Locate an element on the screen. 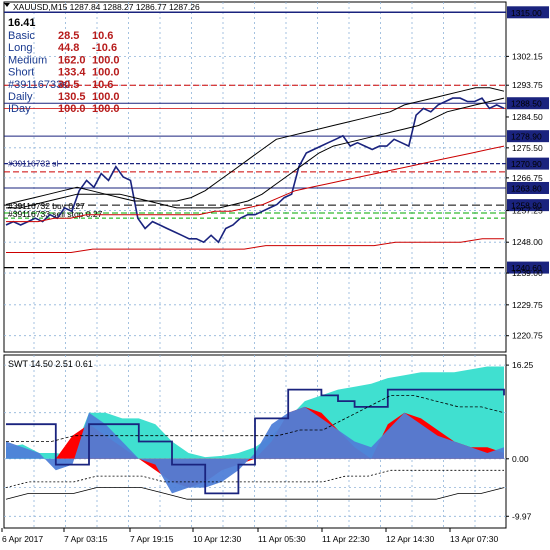  info-row-v1: 28.5 is located at coordinates (68, 36).